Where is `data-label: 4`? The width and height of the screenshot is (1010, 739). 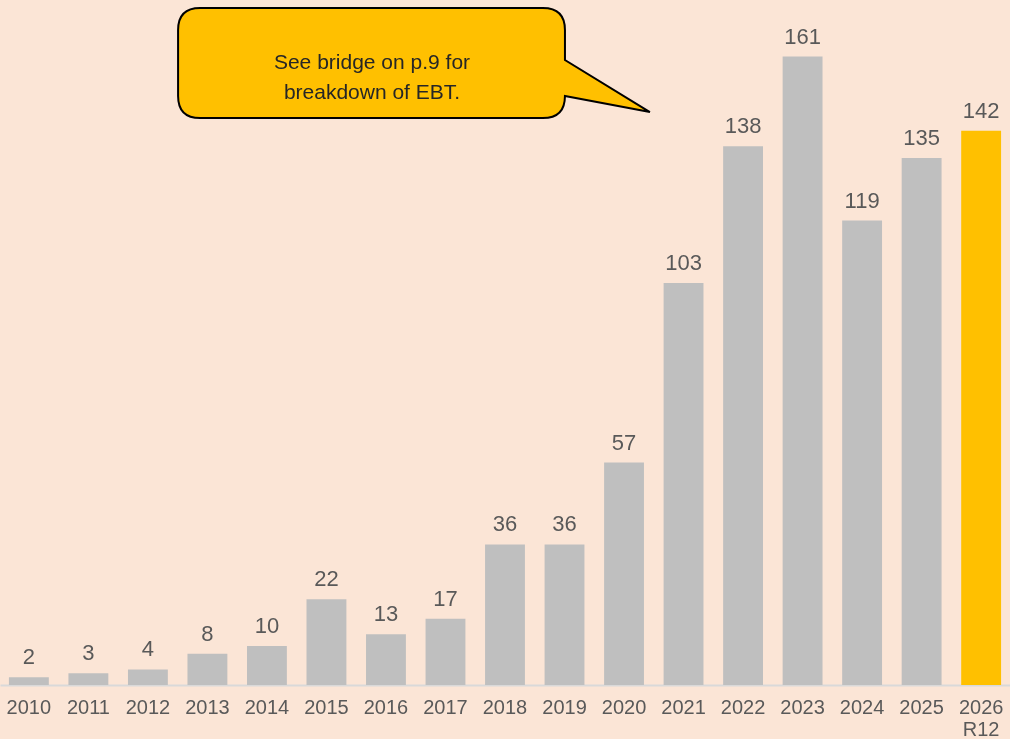 data-label: 4 is located at coordinates (148, 649).